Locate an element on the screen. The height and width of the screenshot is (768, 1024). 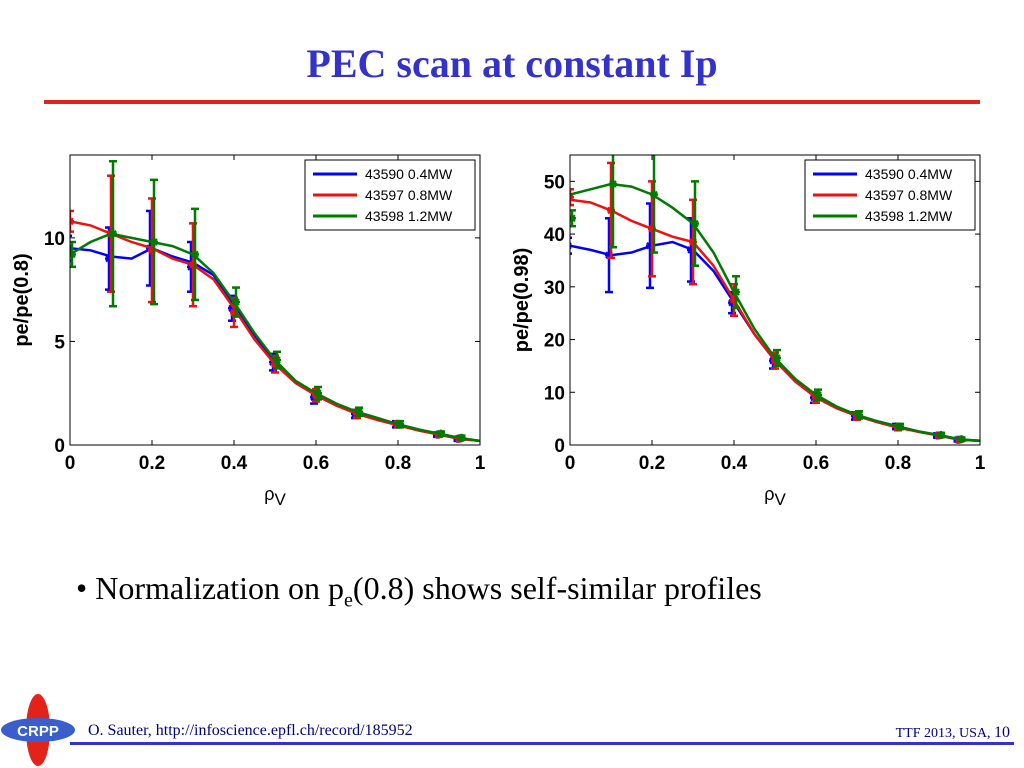
crpp-logo-text: CRPP is located at coordinates (38, 731).